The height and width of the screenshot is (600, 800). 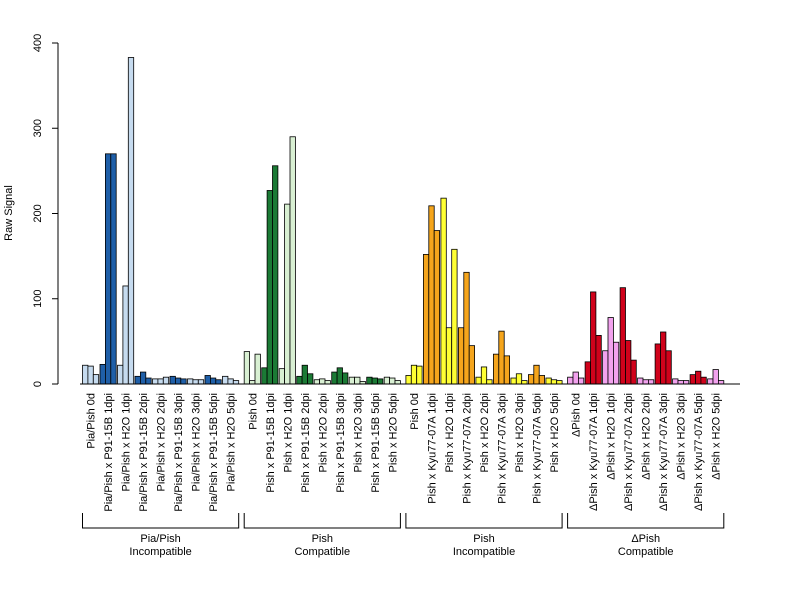 What do you see at coordinates (629, 452) in the screenshot?
I see `x-tick-label: ΔPish x Kyu77-07A 2dpi` at bounding box center [629, 452].